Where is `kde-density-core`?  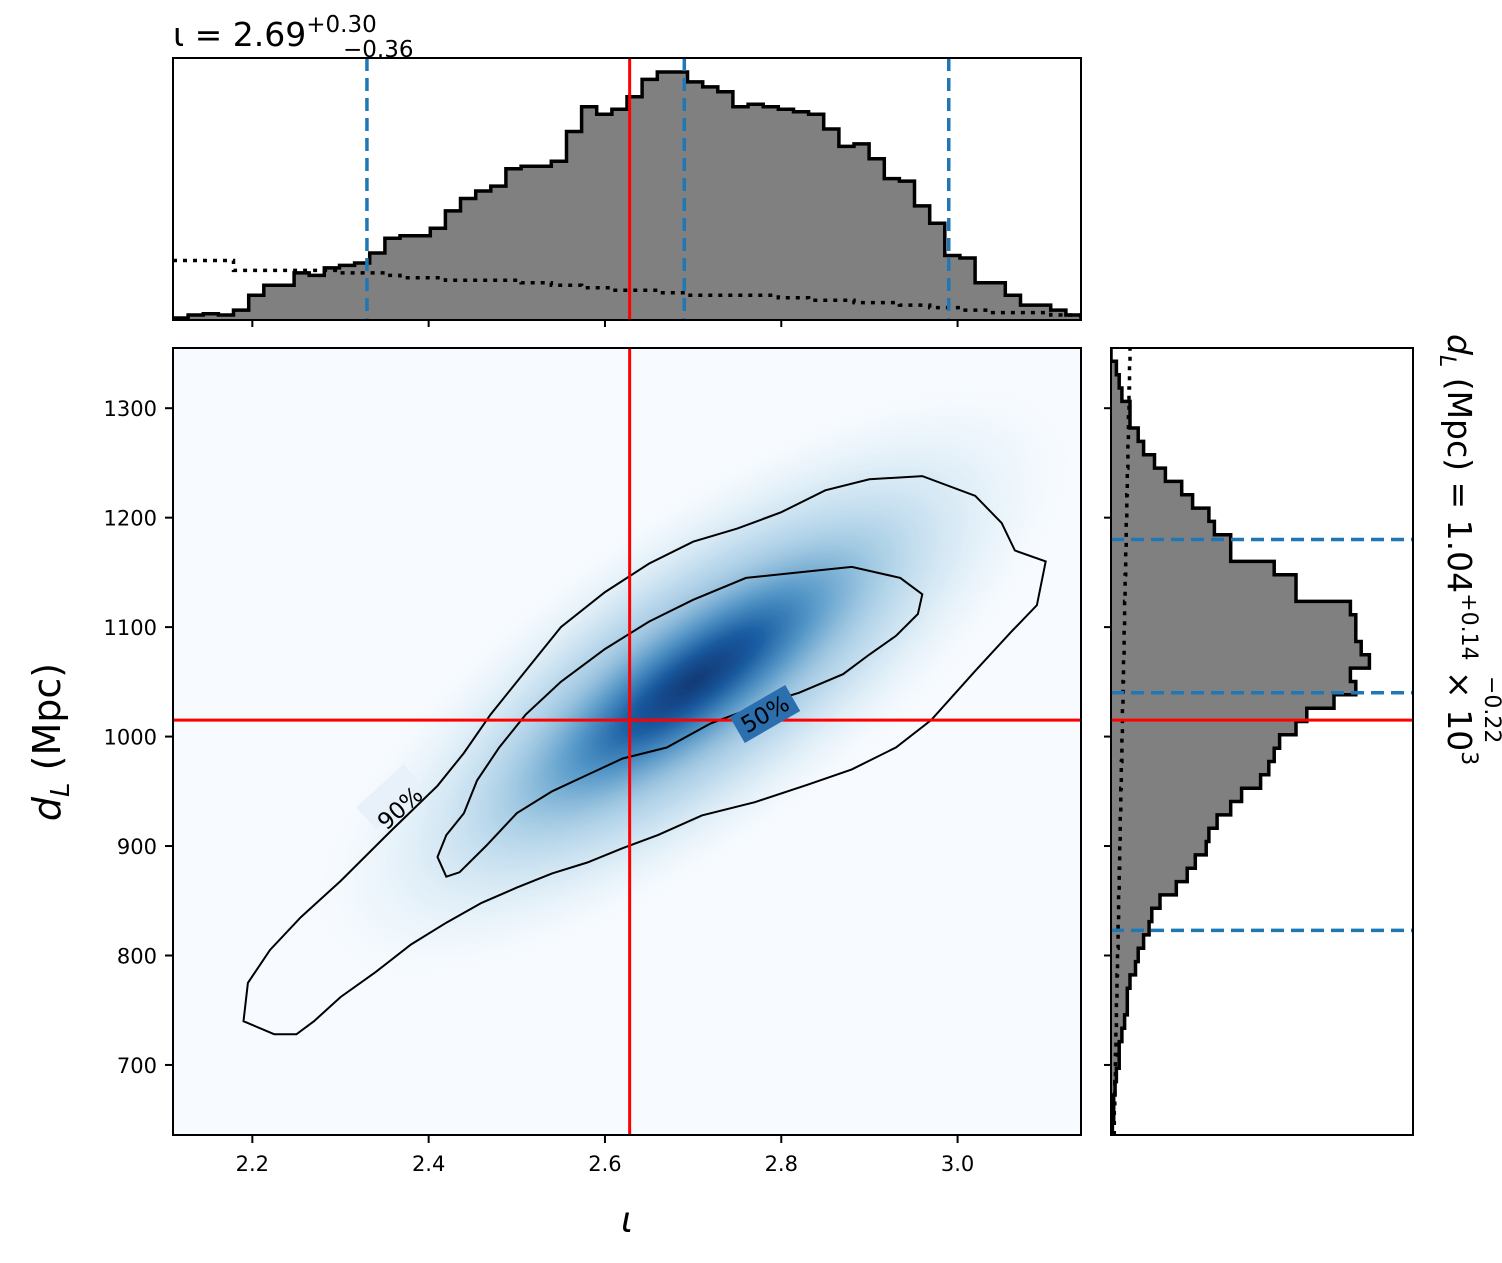
kde-density-core is located at coordinates (693, 682).